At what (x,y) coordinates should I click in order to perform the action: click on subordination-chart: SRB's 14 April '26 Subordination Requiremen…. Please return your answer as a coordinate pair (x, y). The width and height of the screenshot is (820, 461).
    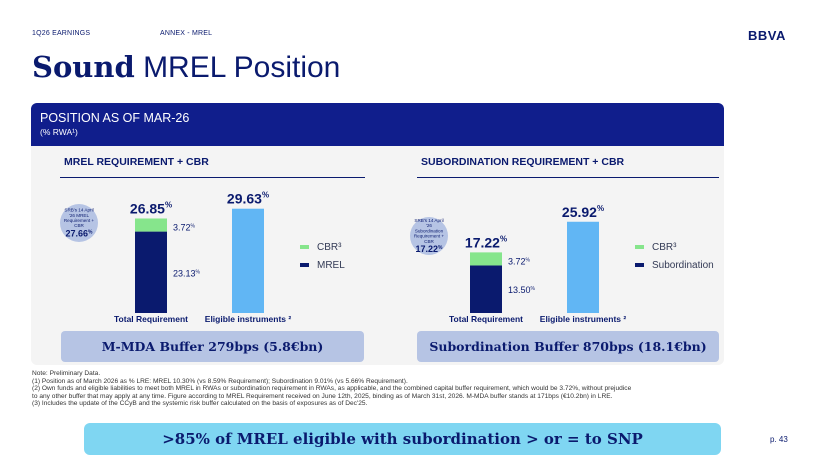
    Looking at the image, I should click on (518, 264).